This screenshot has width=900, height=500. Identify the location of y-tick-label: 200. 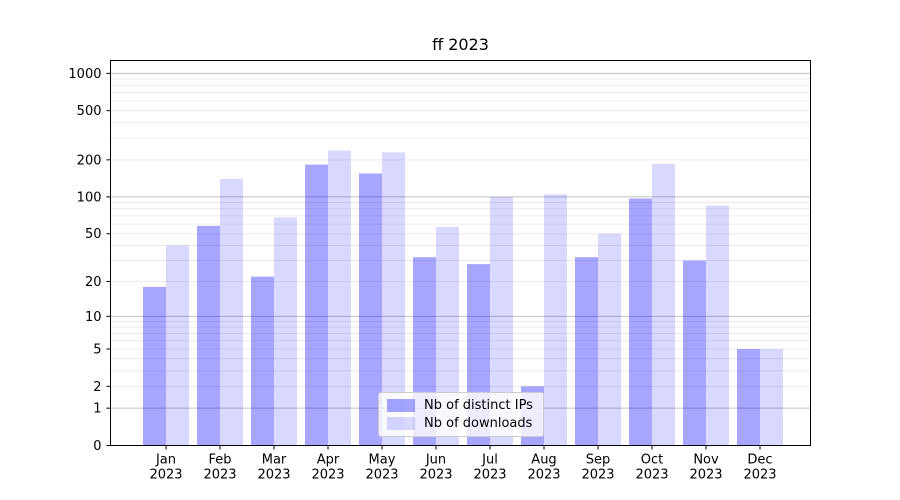
(89, 160).